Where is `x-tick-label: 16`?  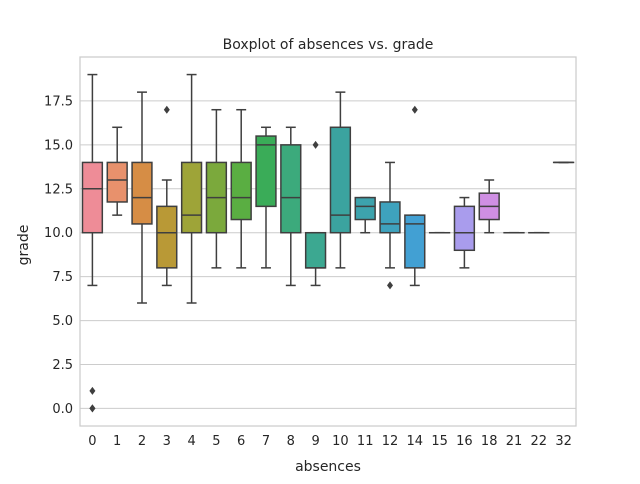
x-tick-label: 16 is located at coordinates (464, 441).